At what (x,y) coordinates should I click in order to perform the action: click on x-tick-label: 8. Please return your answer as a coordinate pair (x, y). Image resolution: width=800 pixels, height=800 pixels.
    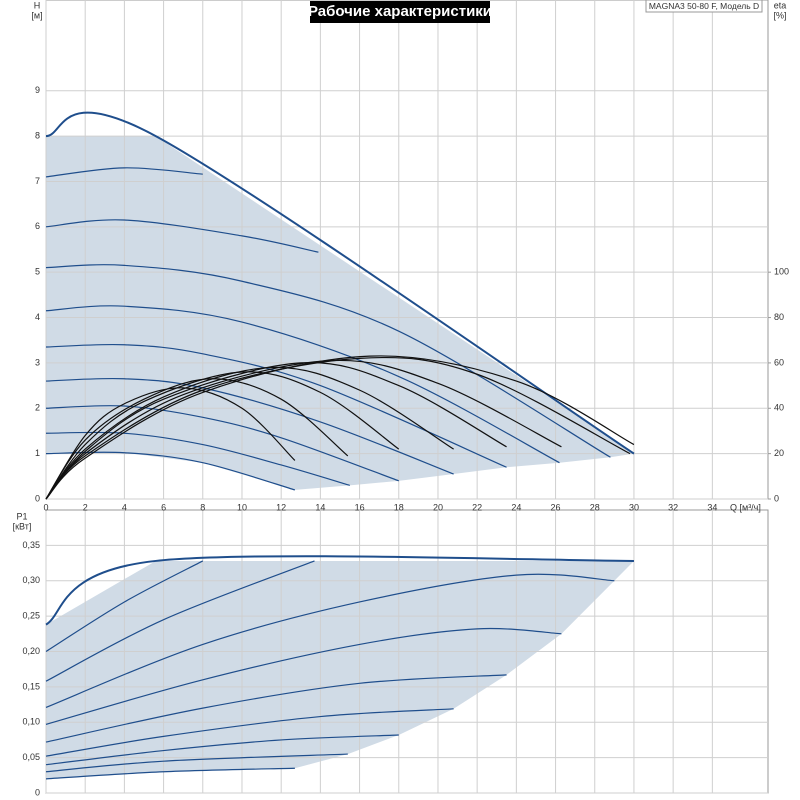
    Looking at the image, I should click on (202, 507).